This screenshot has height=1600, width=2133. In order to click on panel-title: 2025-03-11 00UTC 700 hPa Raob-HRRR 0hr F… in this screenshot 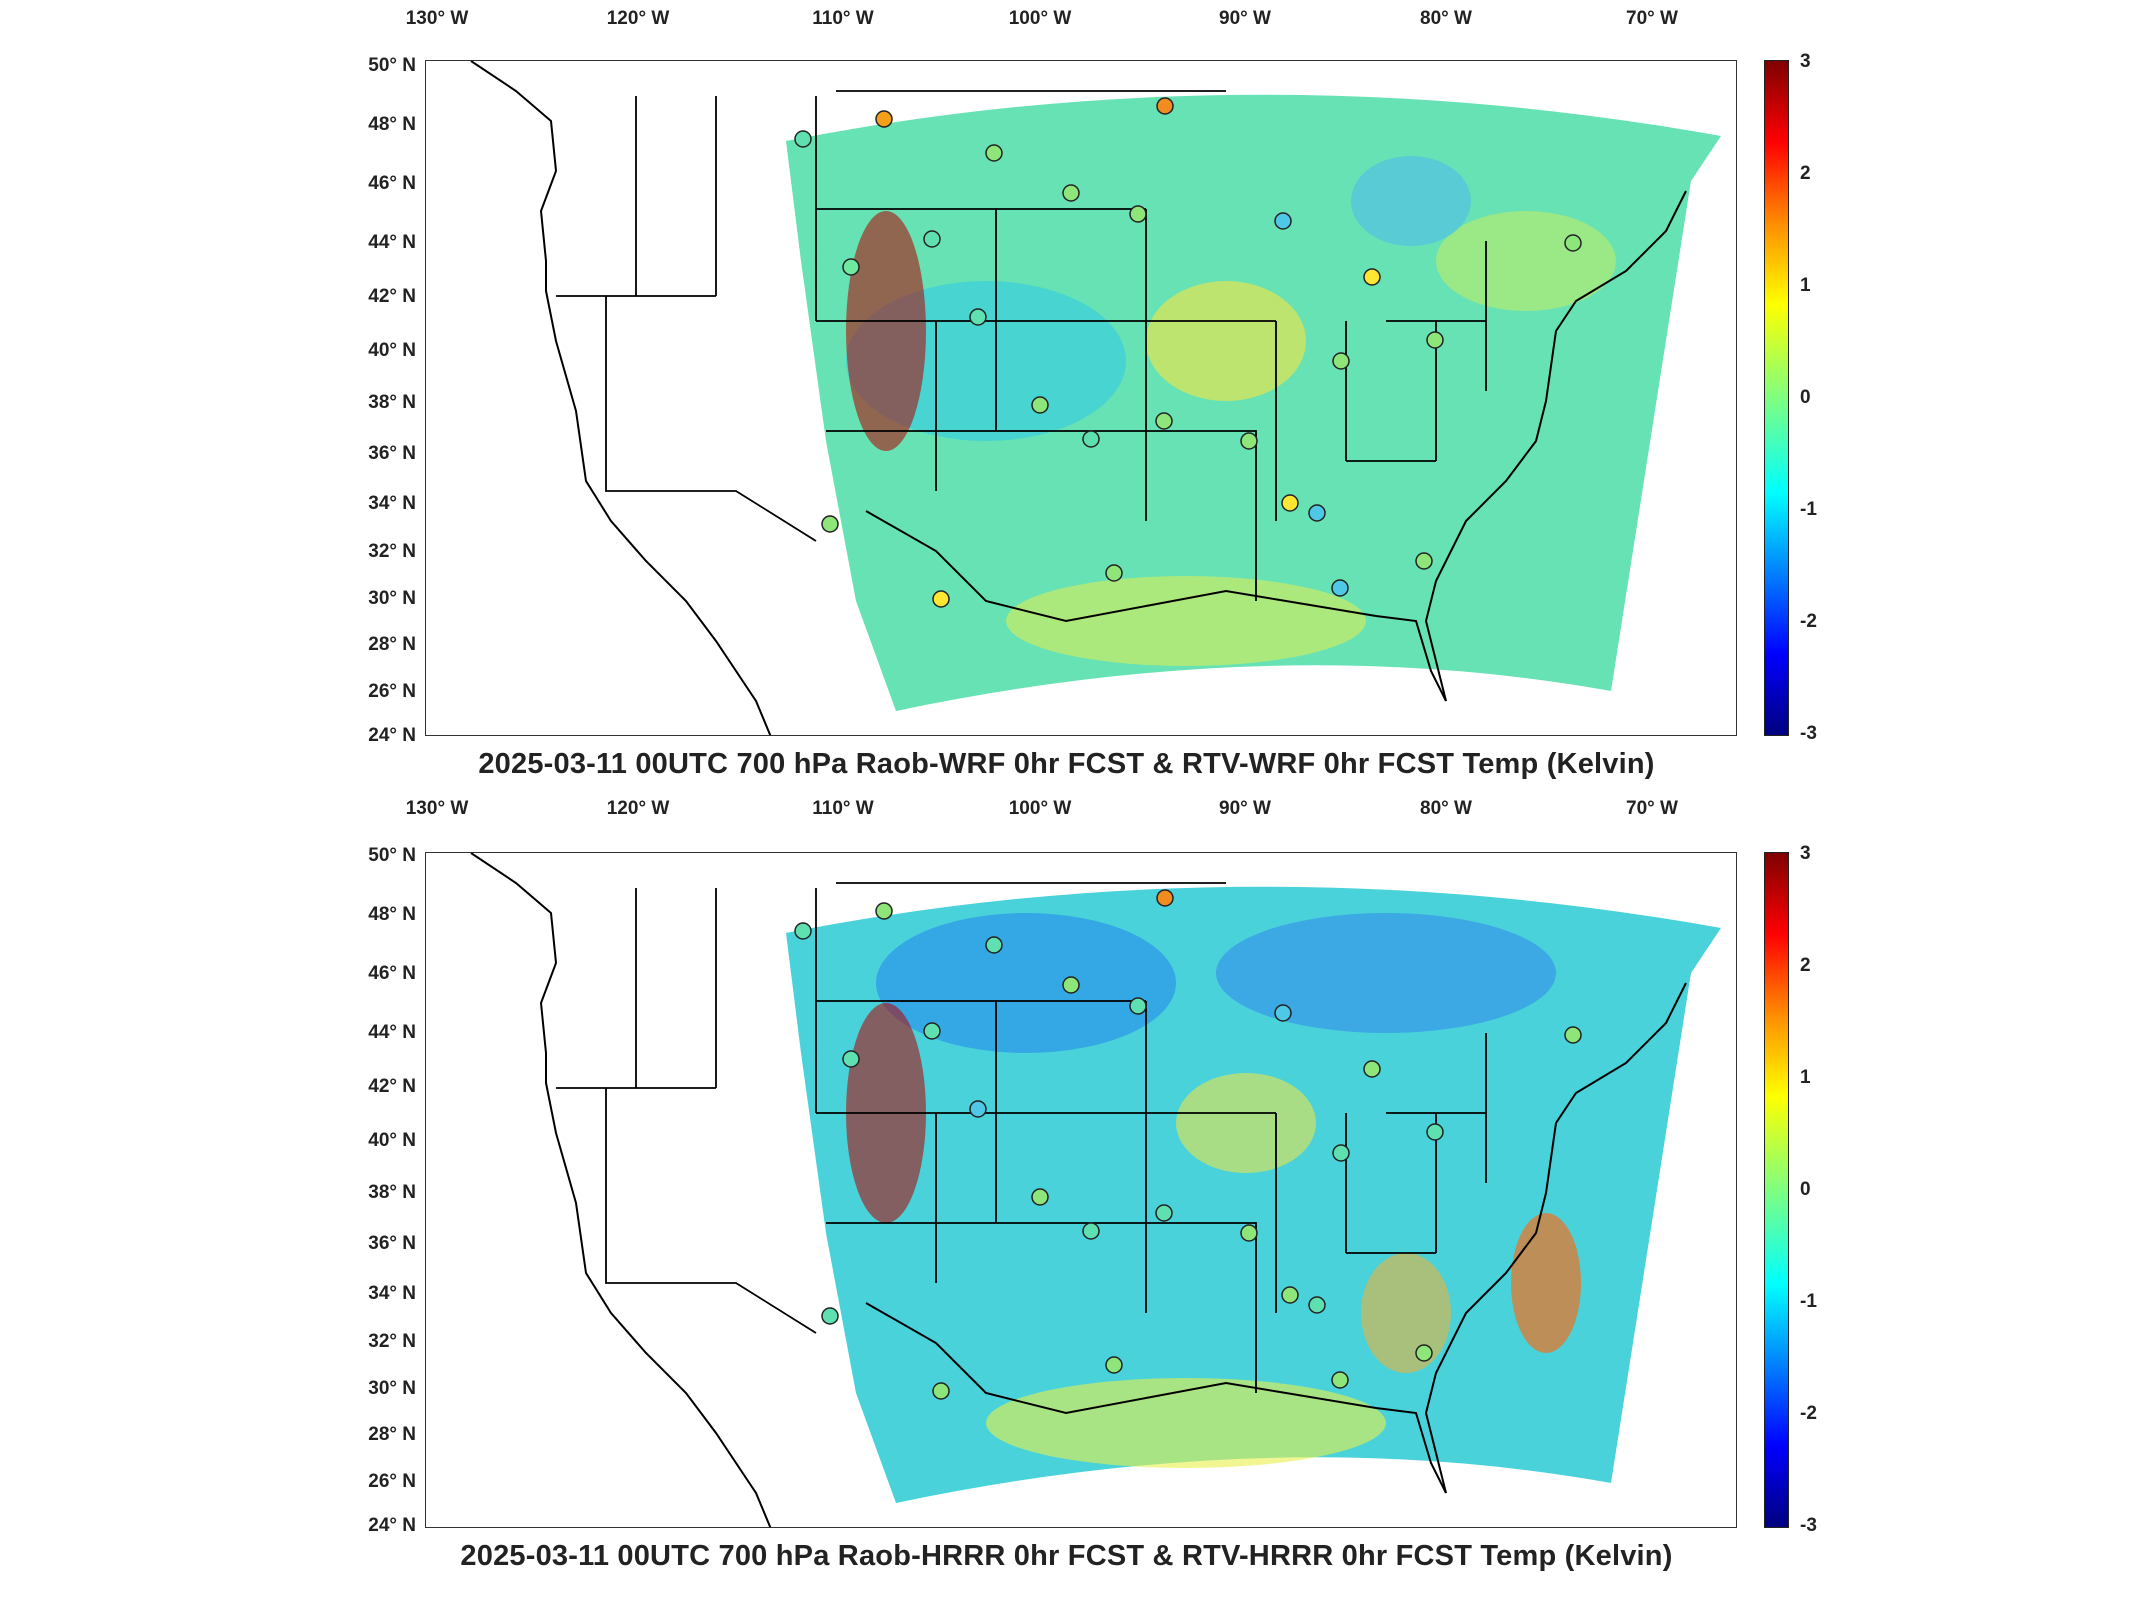, I will do `click(1066, 1556)`.